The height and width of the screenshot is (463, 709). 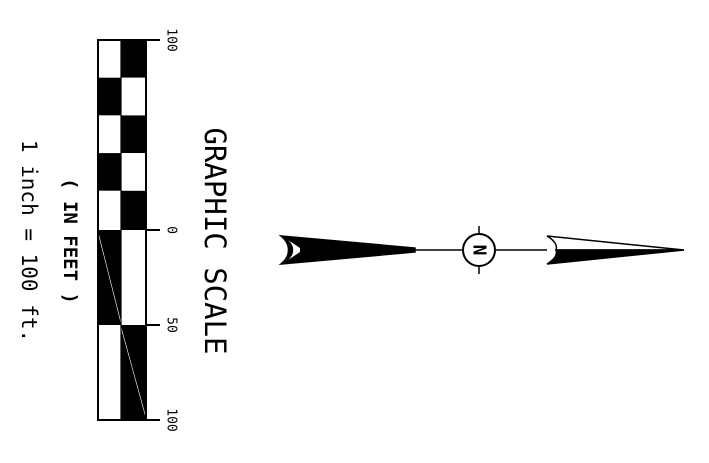 What do you see at coordinates (29, 241) in the screenshot?
I see `scale-ratio: 1 inch = 100 ft.` at bounding box center [29, 241].